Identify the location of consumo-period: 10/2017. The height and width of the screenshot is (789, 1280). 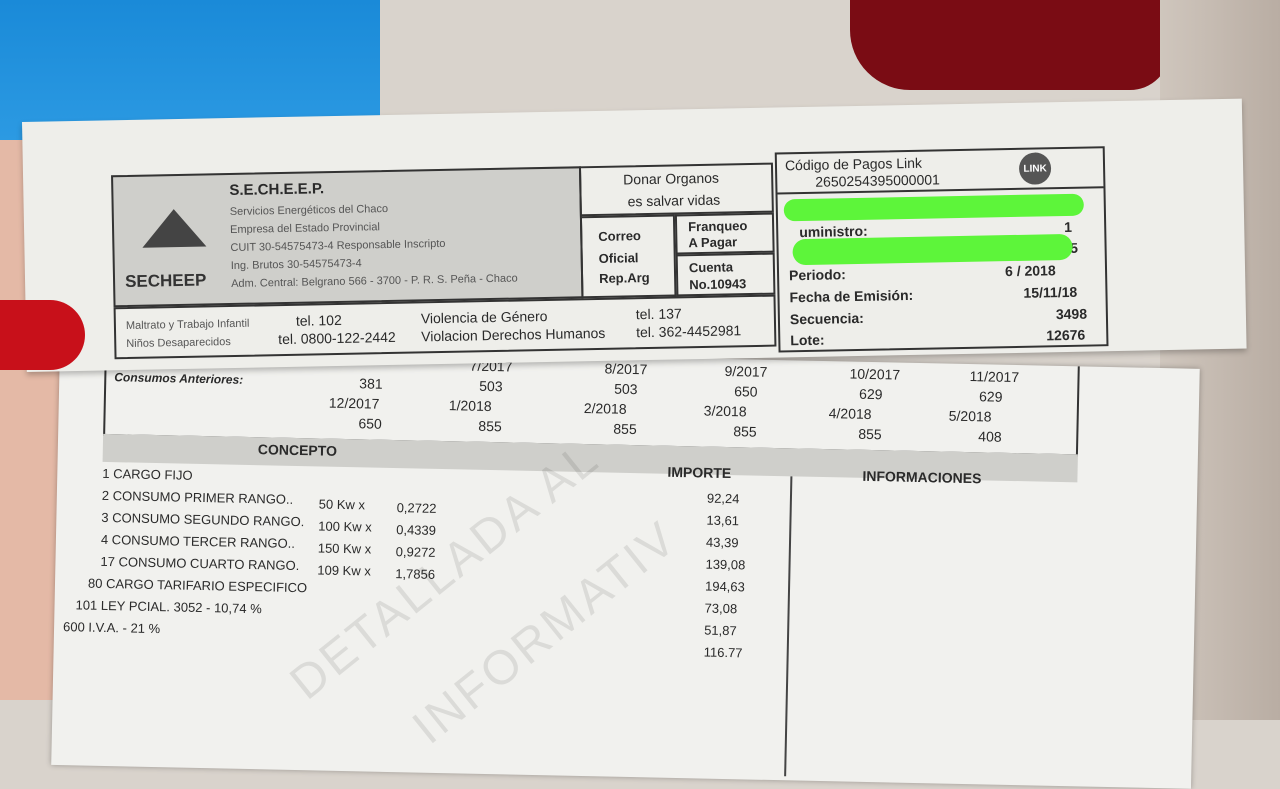
(875, 374).